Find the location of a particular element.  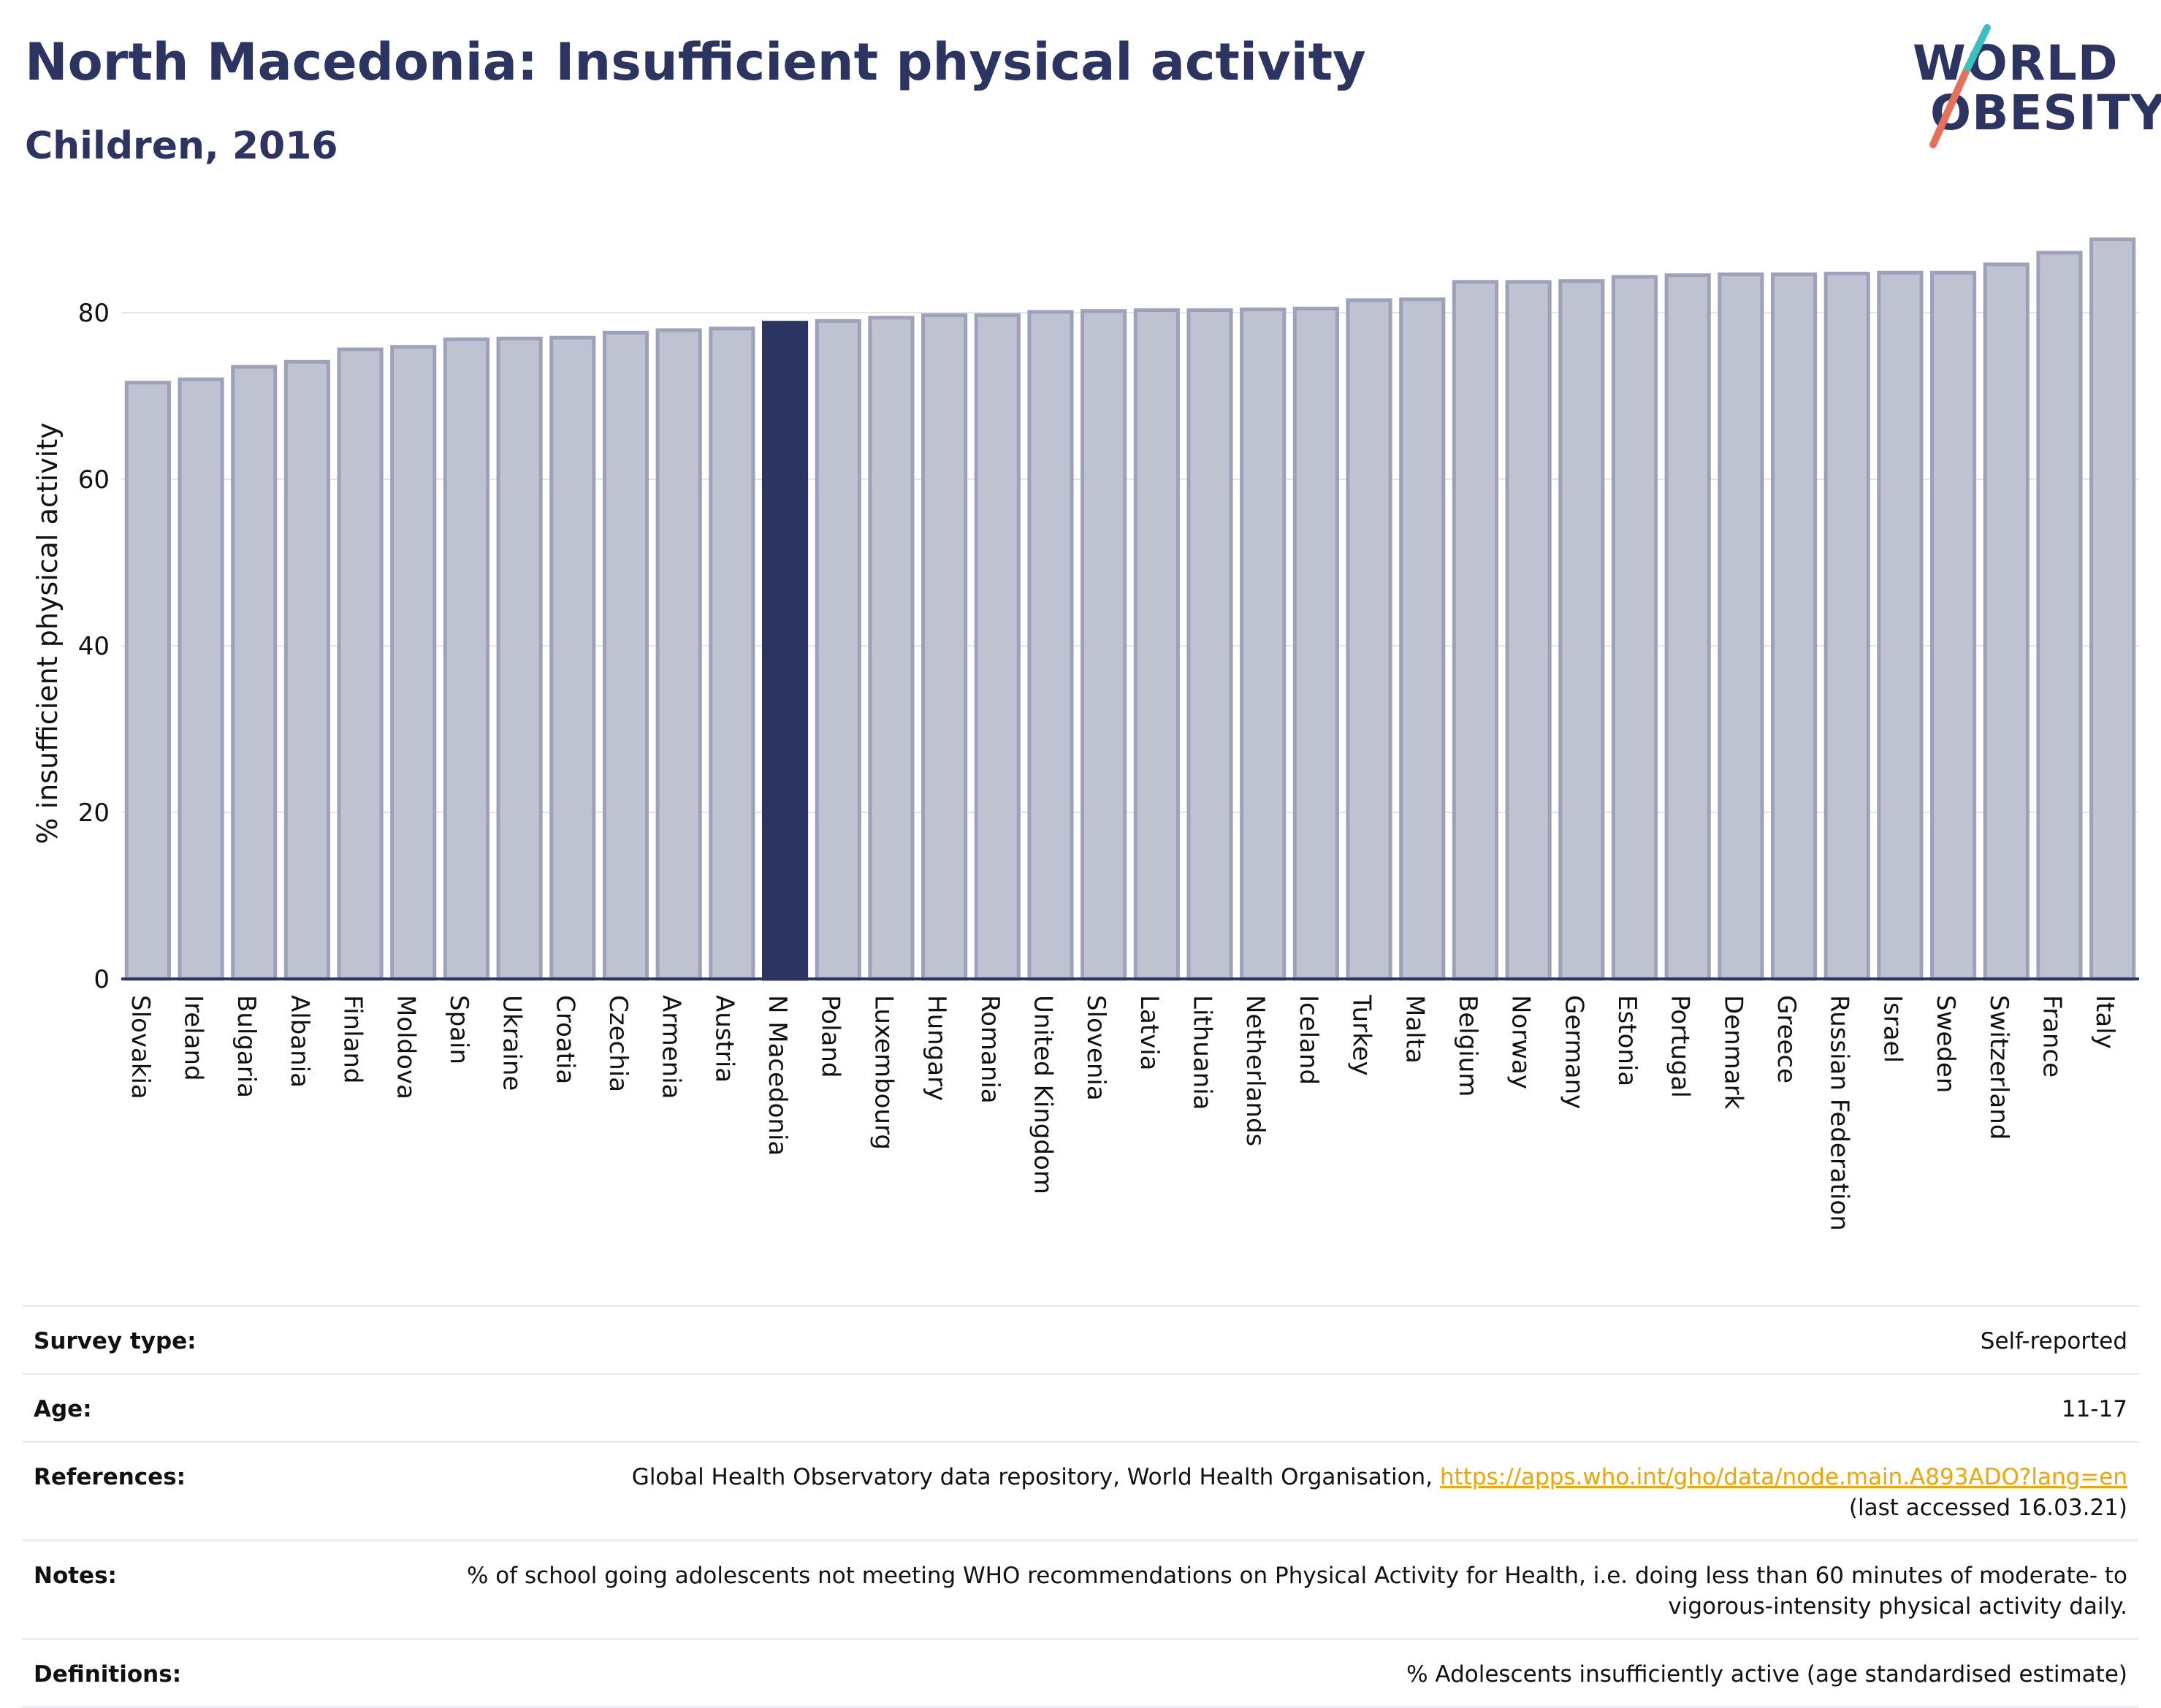

x-tick-label: Ireland is located at coordinates (193, 1038).